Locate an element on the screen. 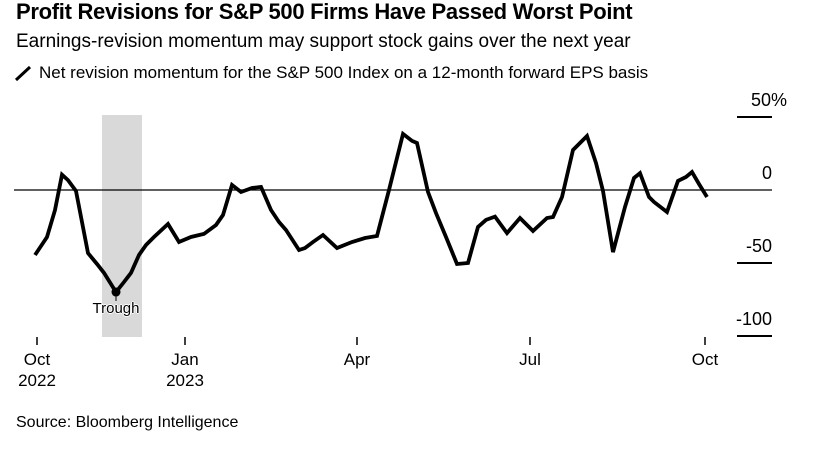 The width and height of the screenshot is (816, 456). y-axis-label: 50% is located at coordinates (768, 100).